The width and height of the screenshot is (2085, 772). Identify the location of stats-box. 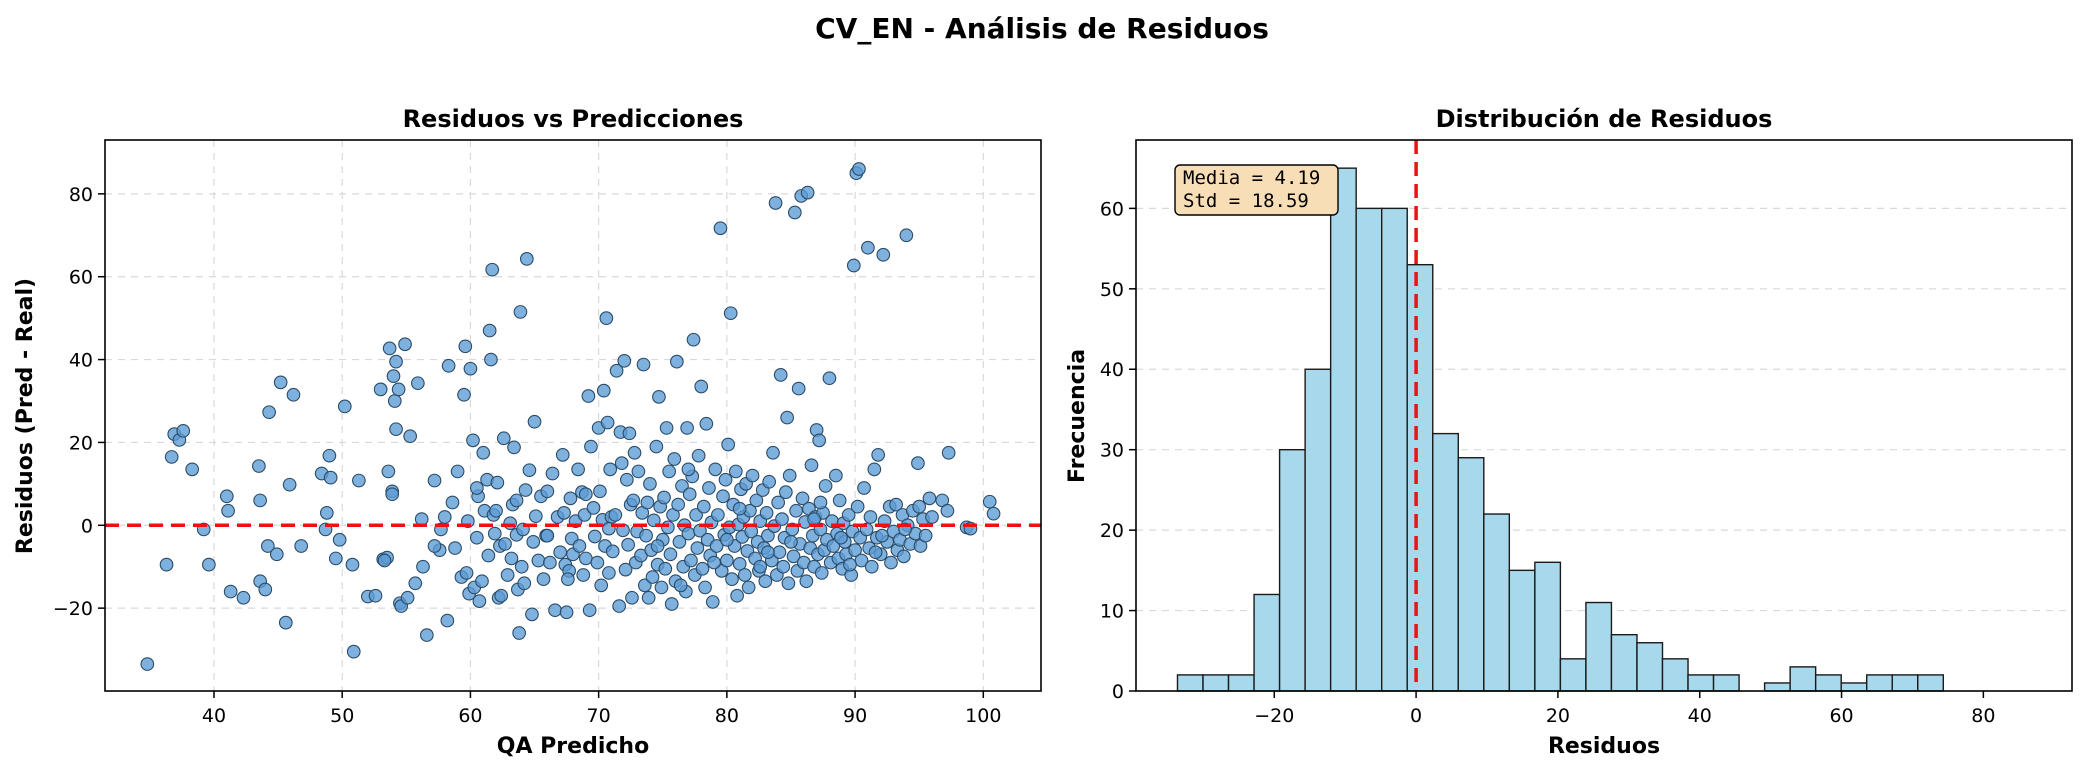
(1256, 190).